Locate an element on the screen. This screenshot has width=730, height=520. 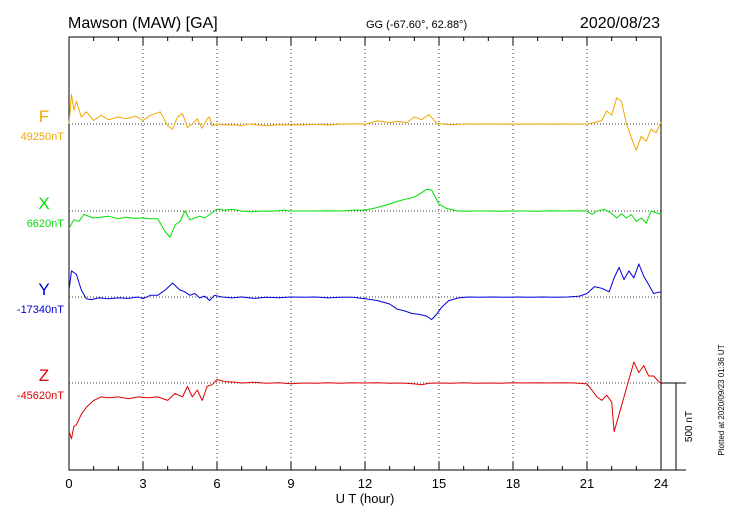
x-tick-label-21: 21 is located at coordinates (587, 483).